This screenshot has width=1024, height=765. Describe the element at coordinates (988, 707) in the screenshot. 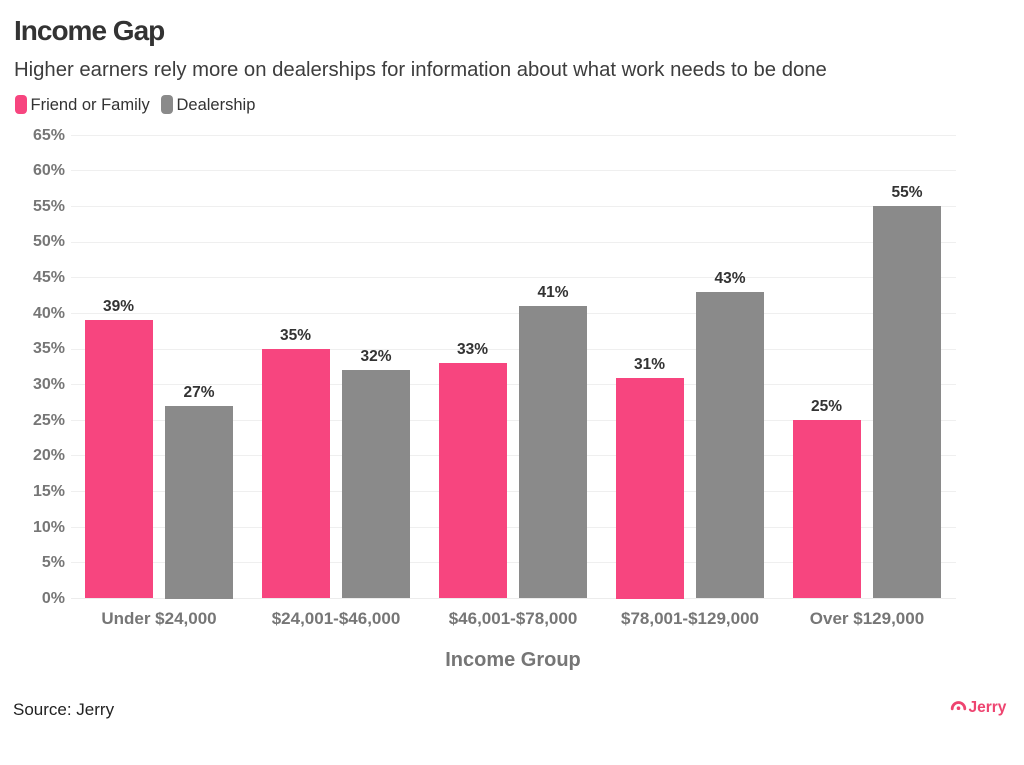

I see `svg-text: Jerry` at that location.